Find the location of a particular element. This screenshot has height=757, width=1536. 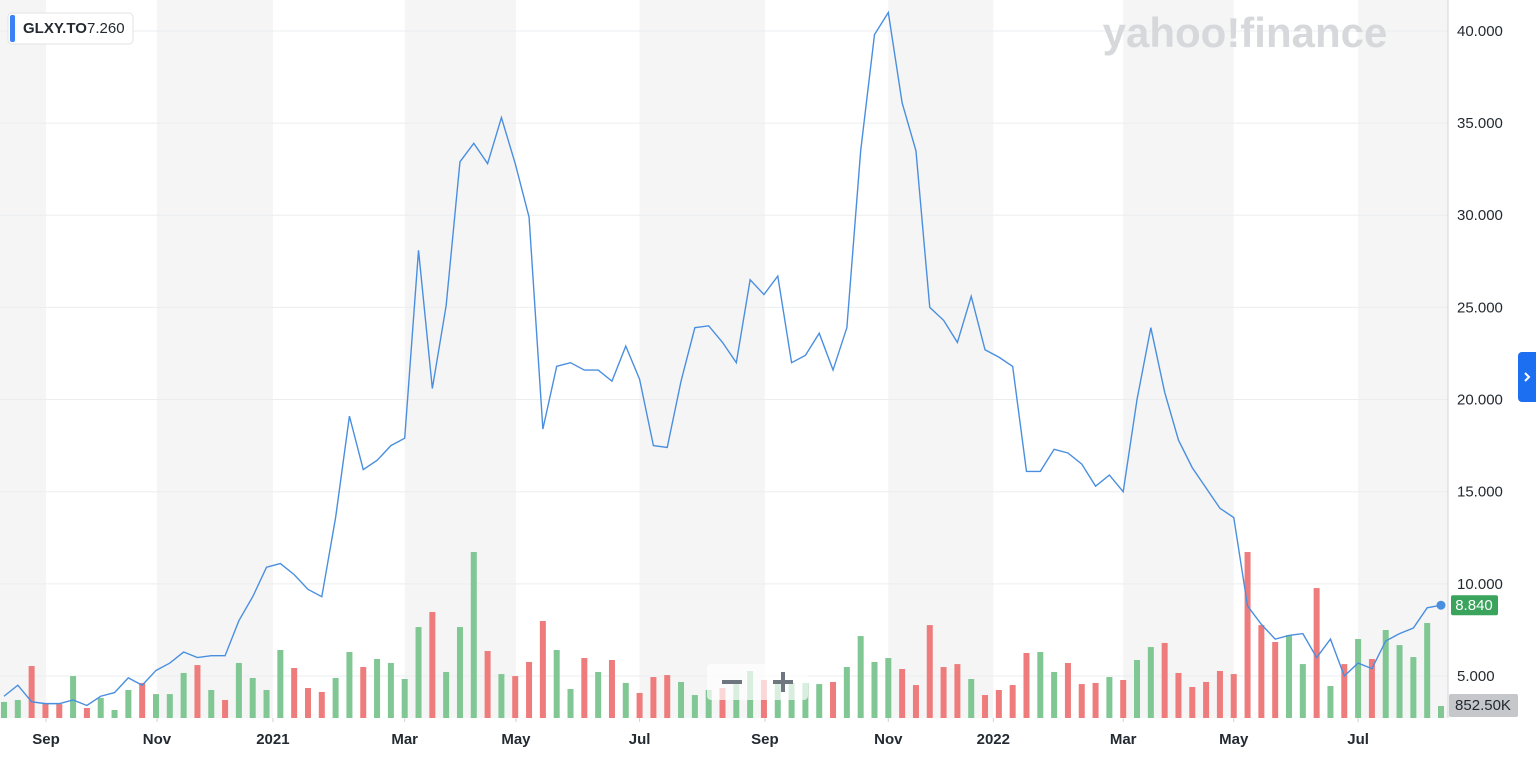

y-tick-label: 20.000 is located at coordinates (1480, 400).